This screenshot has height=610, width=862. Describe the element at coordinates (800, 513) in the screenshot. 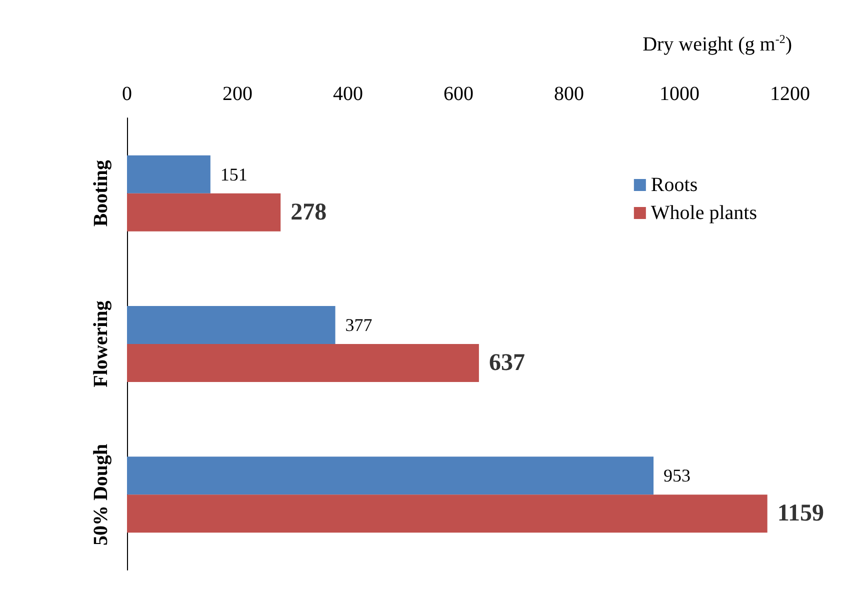

I see `data-label: 1159` at that location.